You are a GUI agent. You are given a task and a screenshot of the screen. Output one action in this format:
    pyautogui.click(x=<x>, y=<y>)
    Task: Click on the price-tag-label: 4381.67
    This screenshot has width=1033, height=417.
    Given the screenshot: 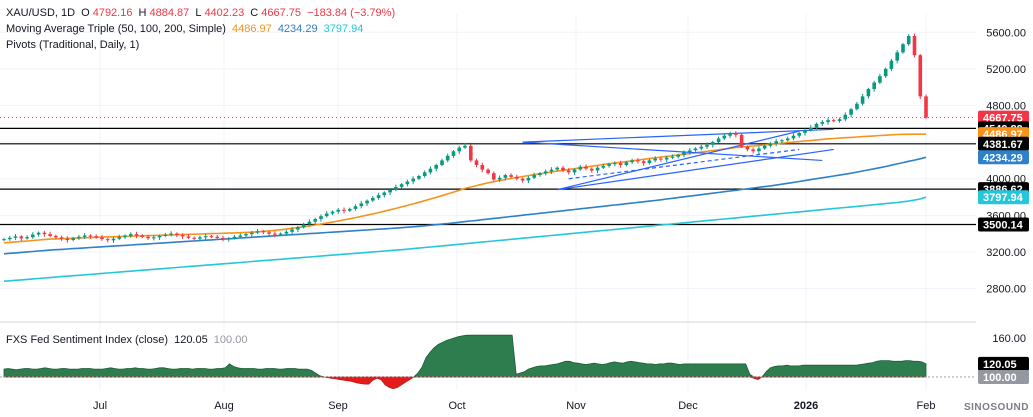 What is the action you would take?
    pyautogui.click(x=1003, y=145)
    